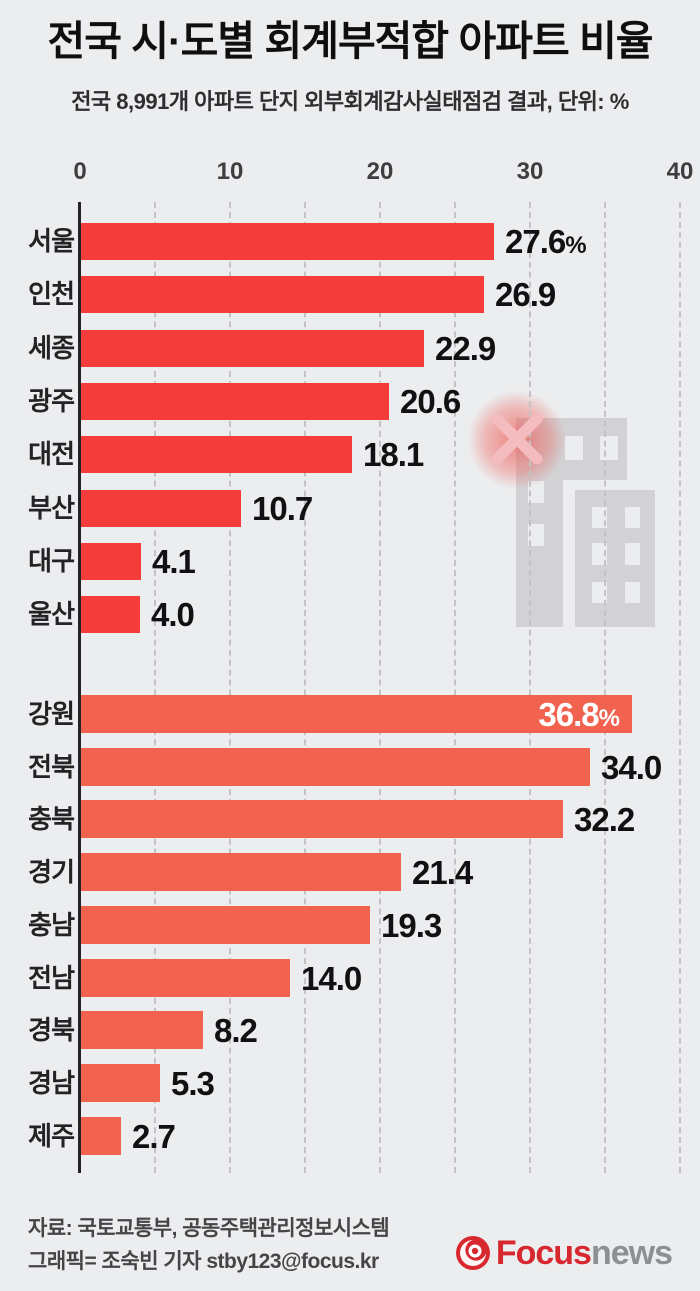 This screenshot has height=1291, width=700. Describe the element at coordinates (411, 925) in the screenshot. I see `value-label: 19.3` at that location.